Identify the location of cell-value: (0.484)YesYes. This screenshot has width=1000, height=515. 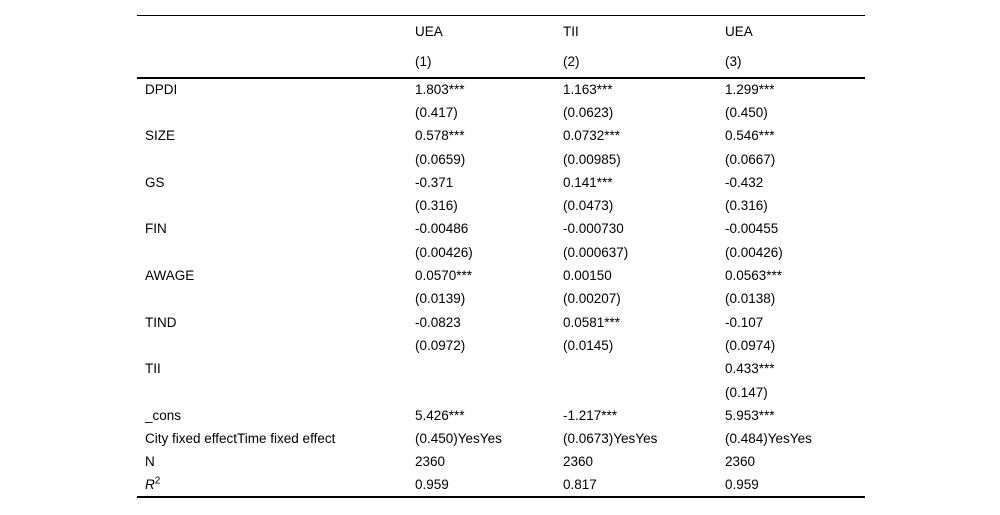
(768, 439).